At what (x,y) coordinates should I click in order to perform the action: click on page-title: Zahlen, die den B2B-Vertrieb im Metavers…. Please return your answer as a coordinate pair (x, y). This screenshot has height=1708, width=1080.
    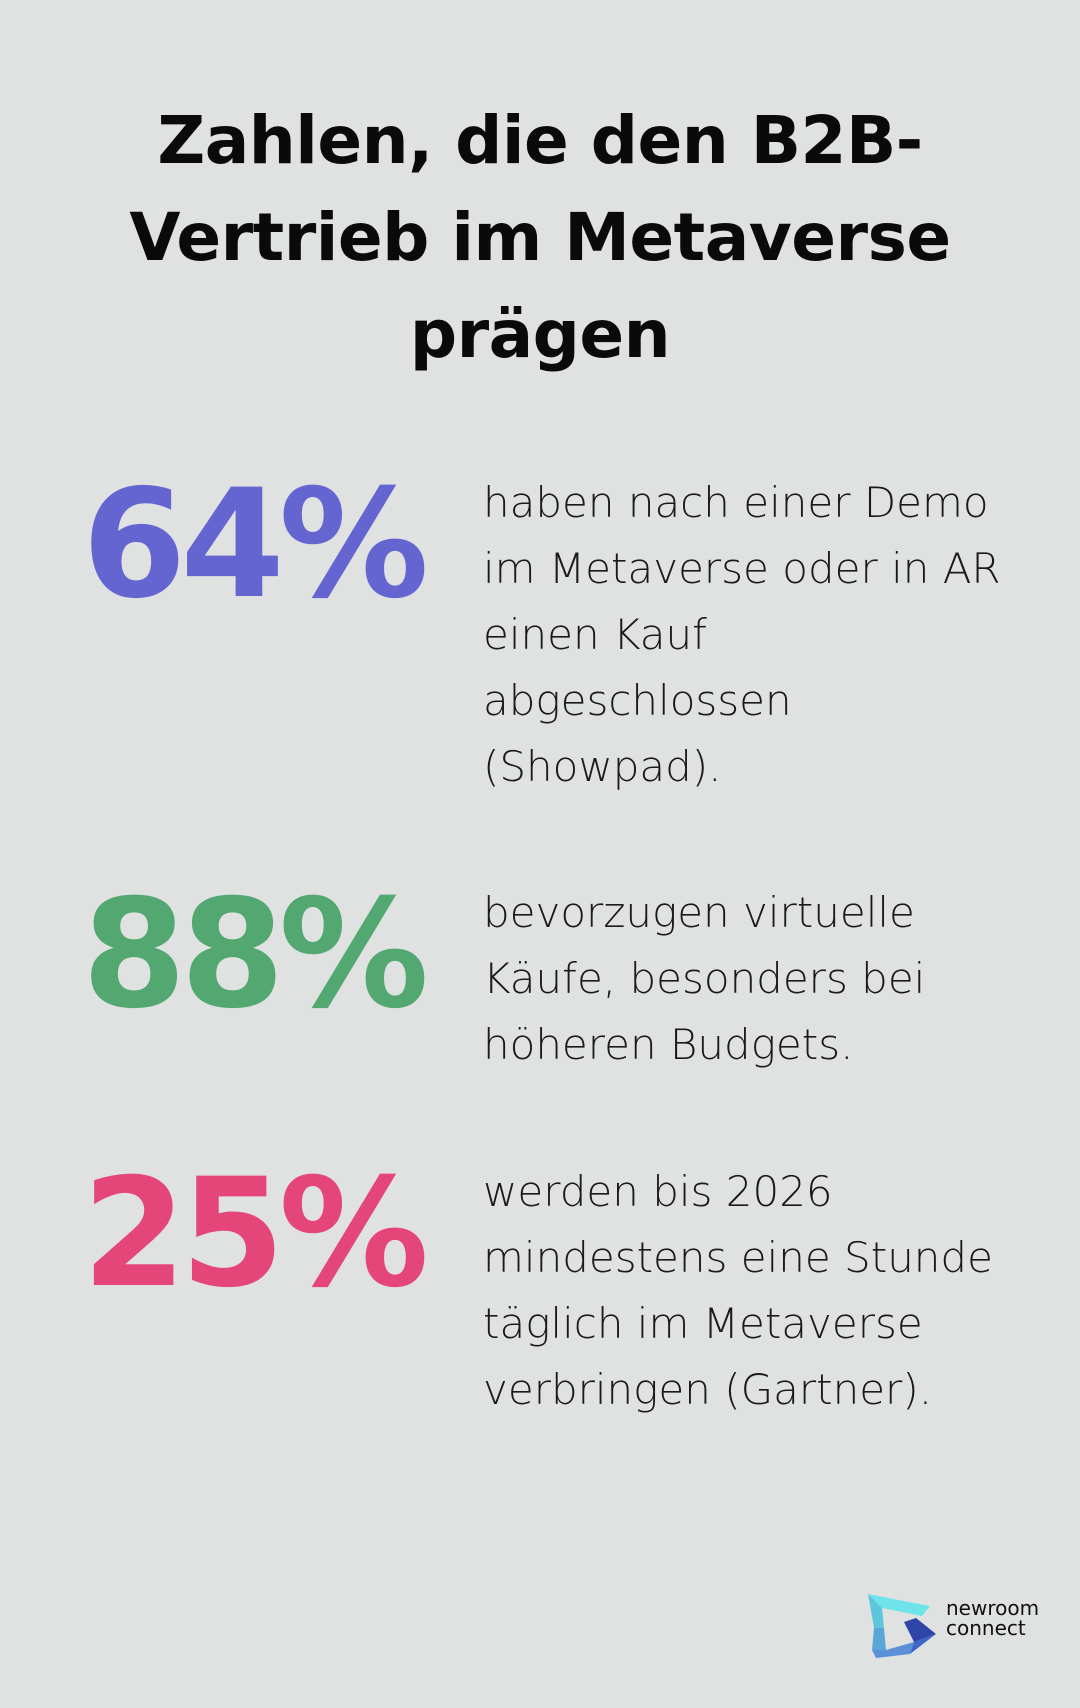
    Looking at the image, I should click on (540, 237).